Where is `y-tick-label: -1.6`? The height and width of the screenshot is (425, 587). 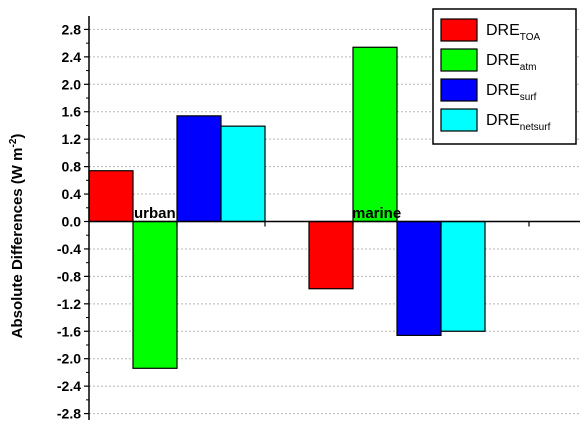
y-tick-label: -1.6 is located at coordinates (69, 331).